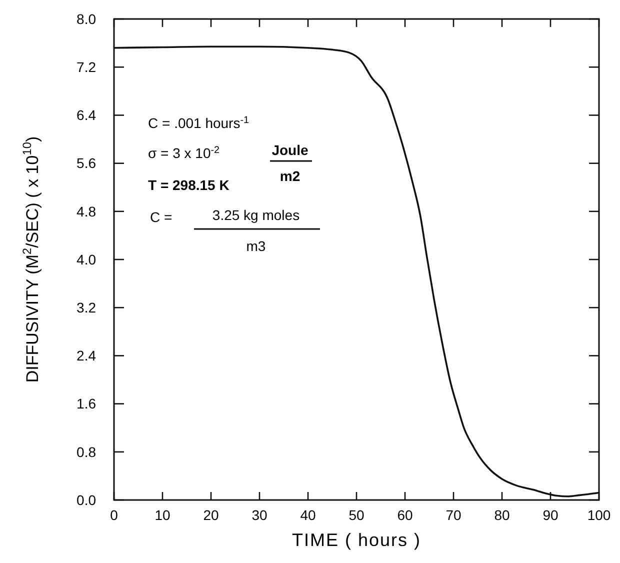 This screenshot has width=620, height=563. I want to click on x-tick-label: 20, so click(211, 515).